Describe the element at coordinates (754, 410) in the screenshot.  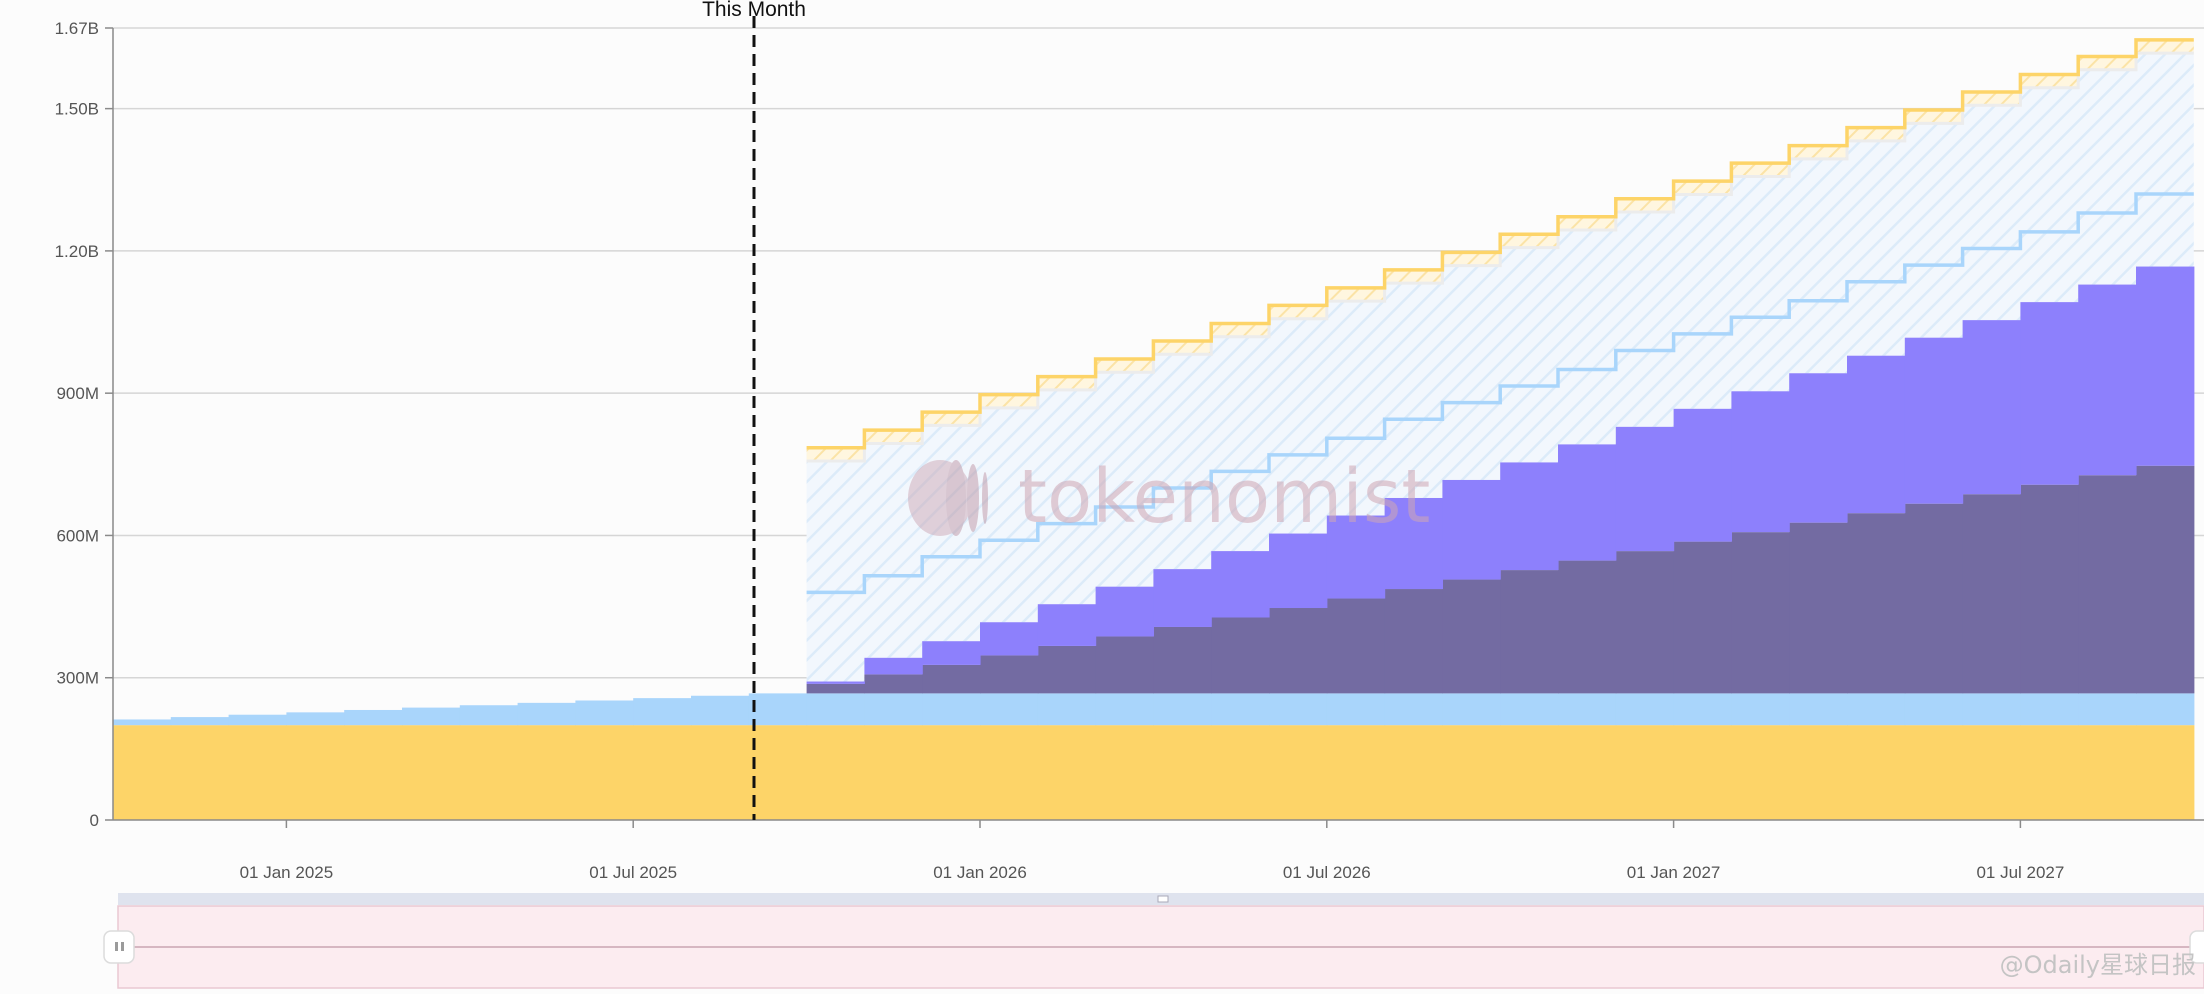
I see `this-month-marker: This Month` at that location.